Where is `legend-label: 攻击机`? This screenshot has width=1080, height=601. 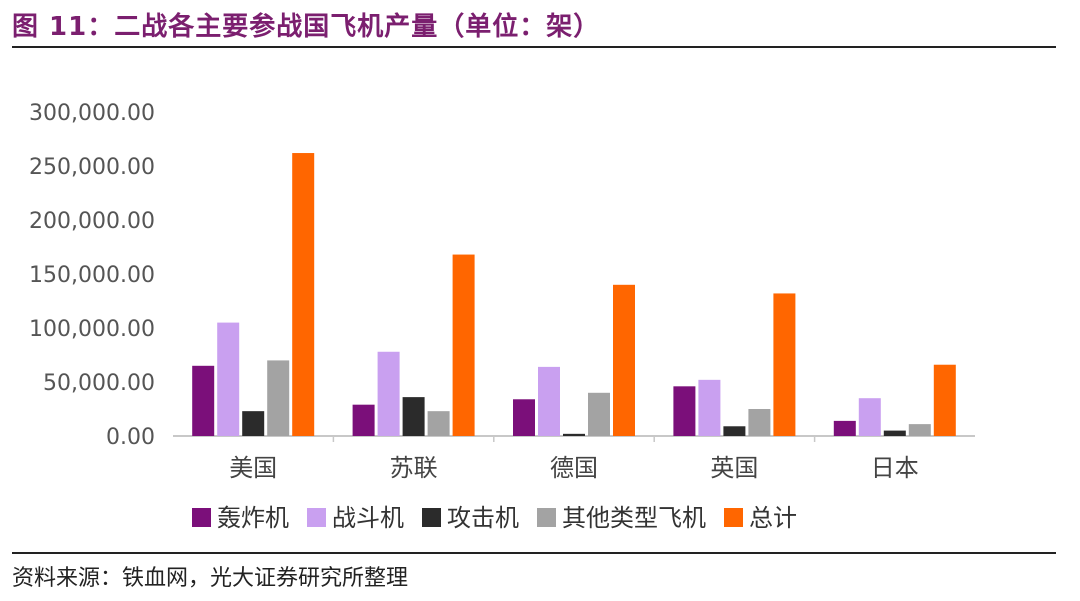 legend-label: 攻击机 is located at coordinates (483, 518).